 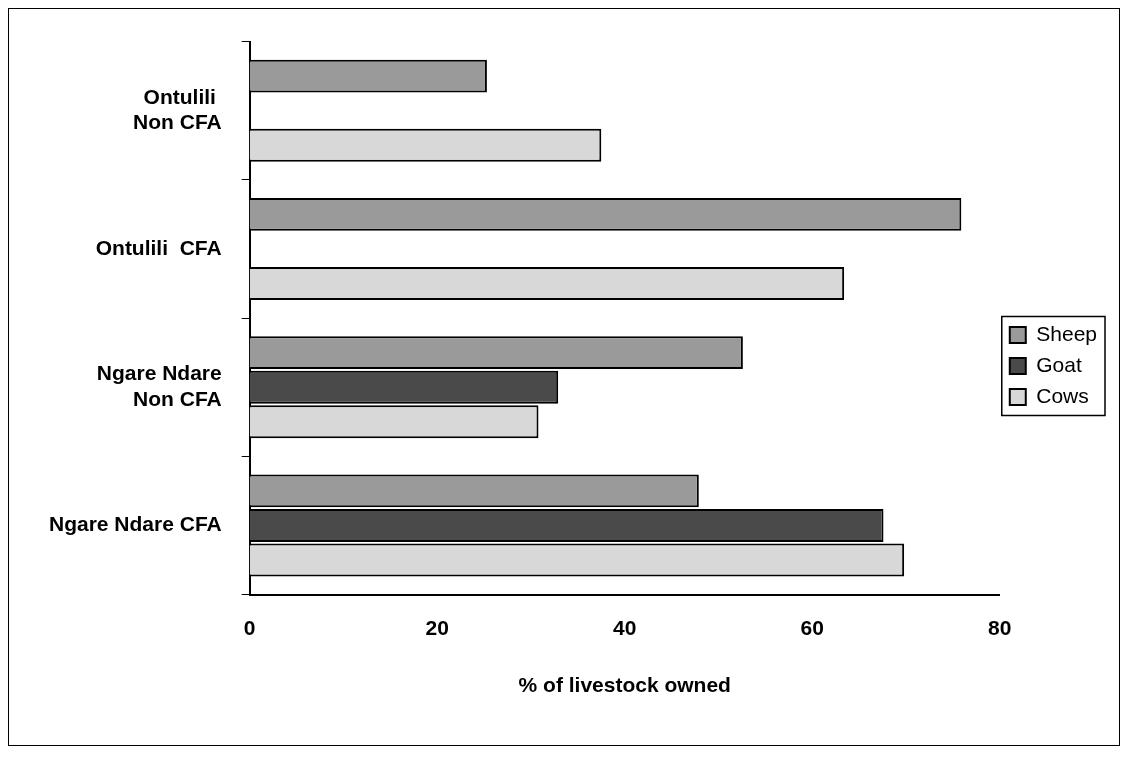 What do you see at coordinates (1059, 364) in the screenshot?
I see `legend-label: Goat` at bounding box center [1059, 364].